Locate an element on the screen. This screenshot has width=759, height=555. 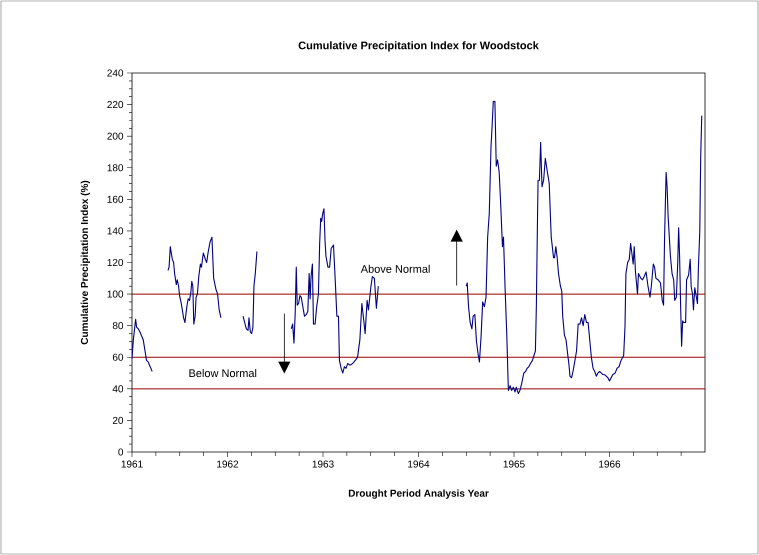
y-tick-label: 200 is located at coordinates (115, 136).